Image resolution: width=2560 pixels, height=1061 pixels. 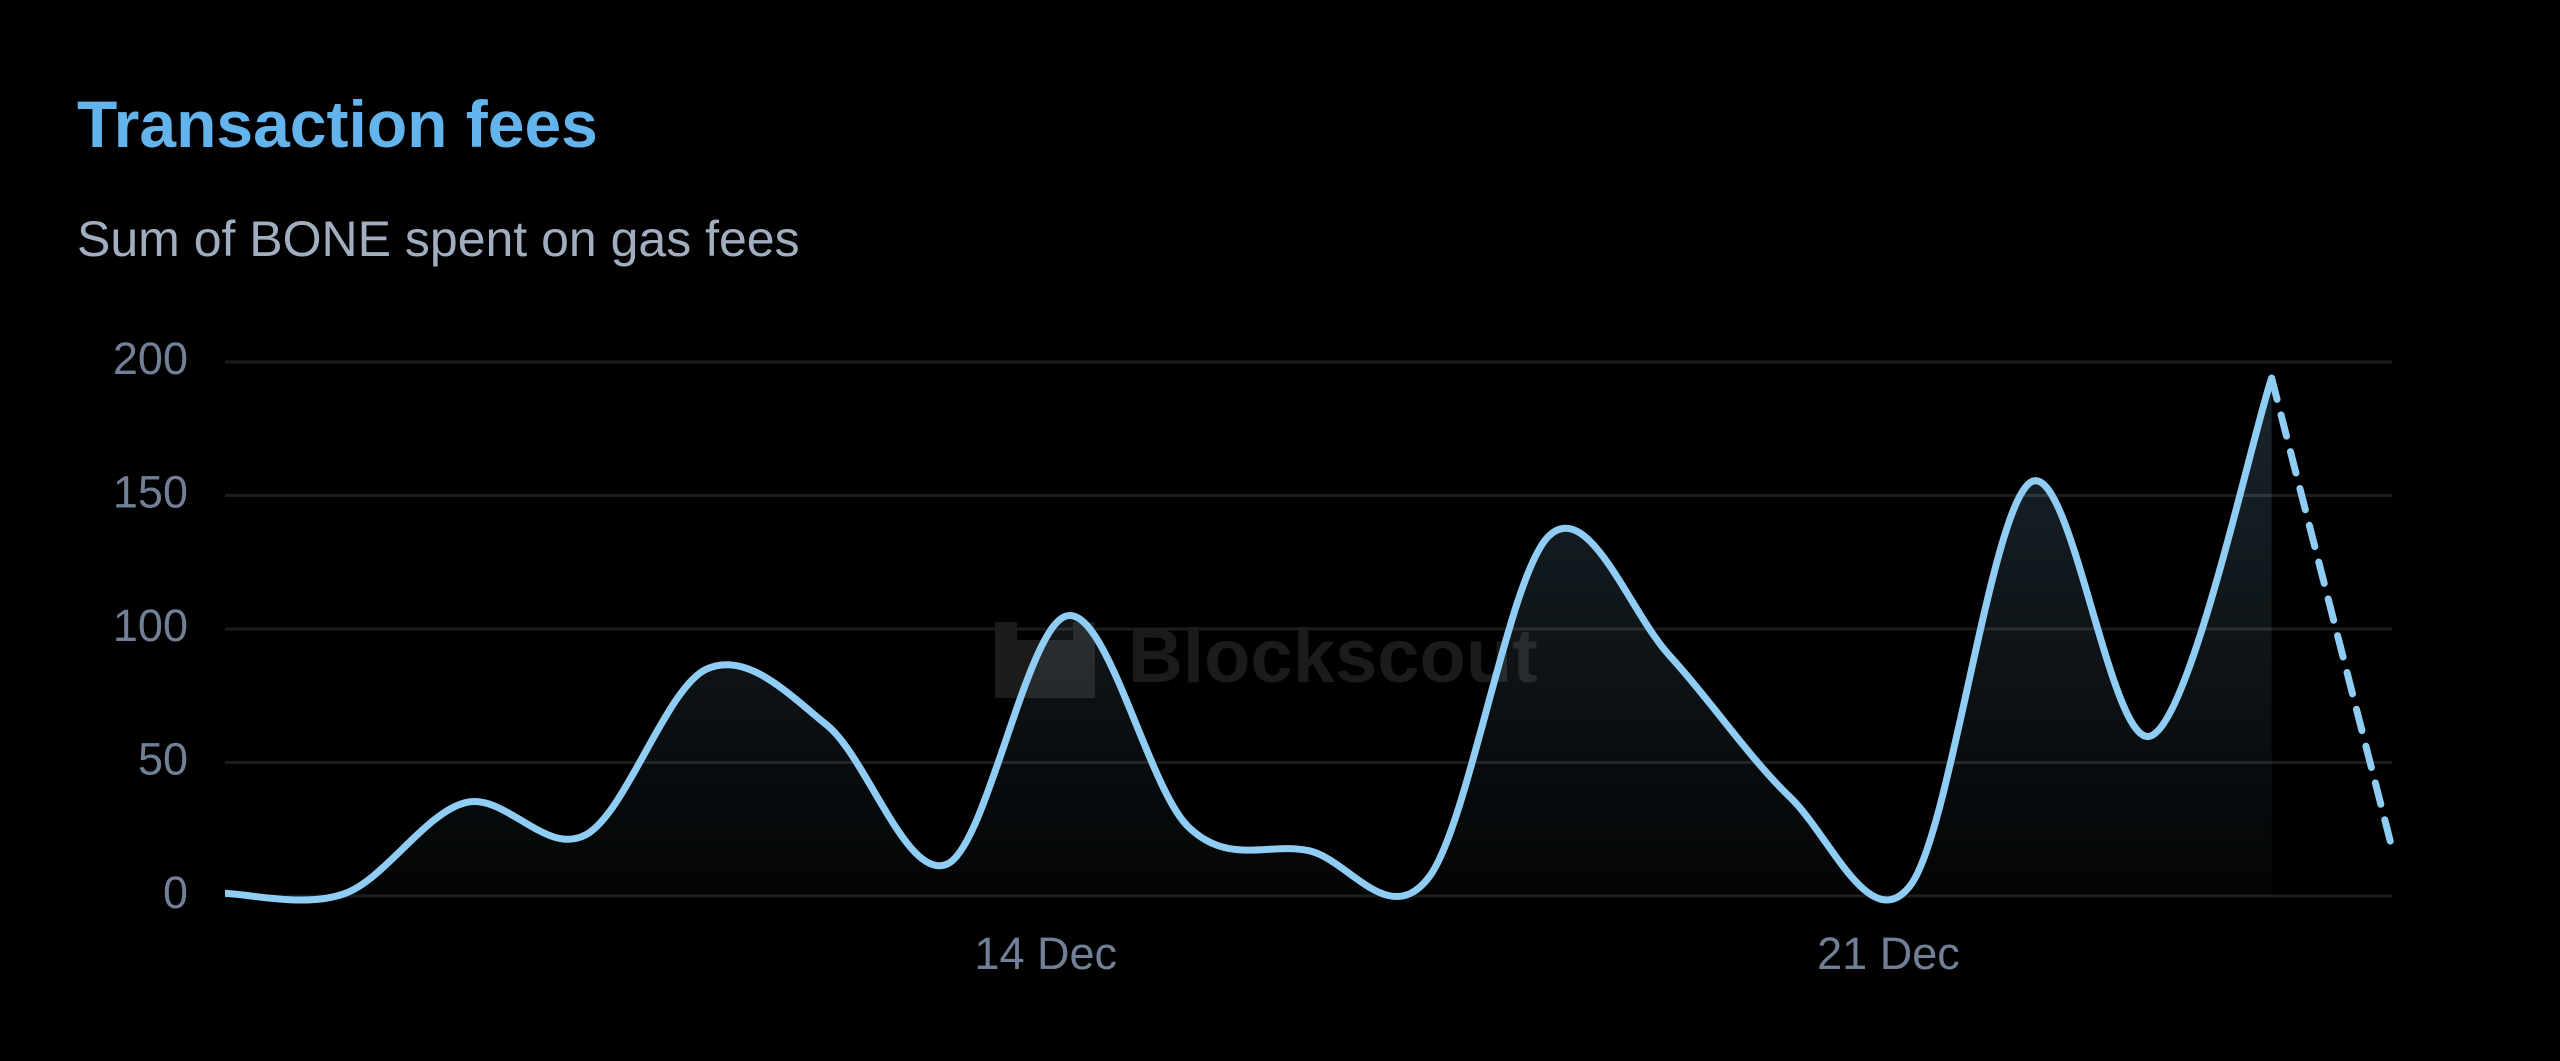 What do you see at coordinates (2332, 613) in the screenshot?
I see `incomplete-segment` at bounding box center [2332, 613].